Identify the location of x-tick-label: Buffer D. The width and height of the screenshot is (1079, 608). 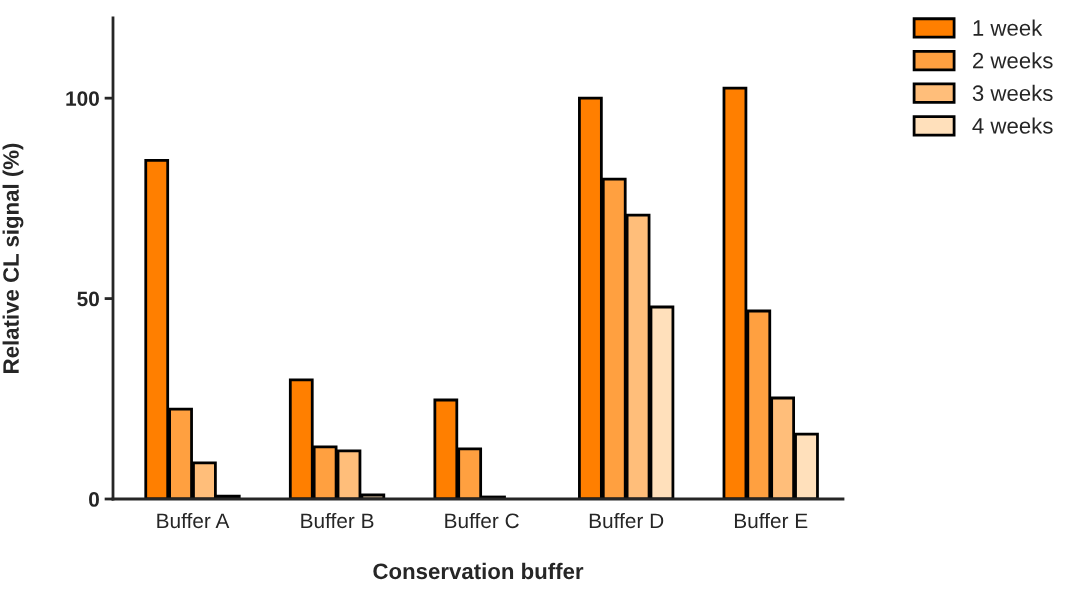
(626, 520).